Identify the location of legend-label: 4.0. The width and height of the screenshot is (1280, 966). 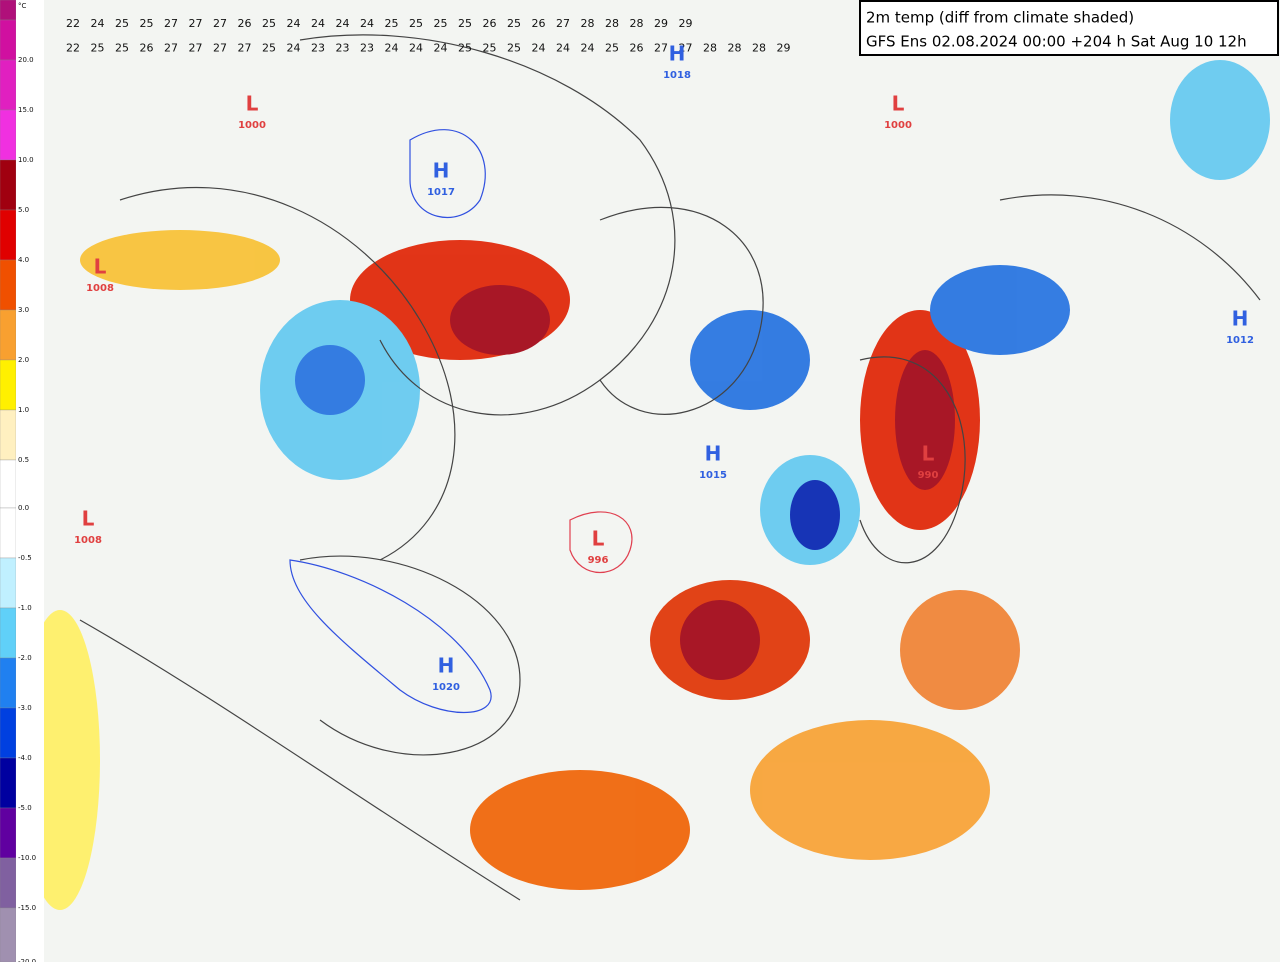
(23, 260).